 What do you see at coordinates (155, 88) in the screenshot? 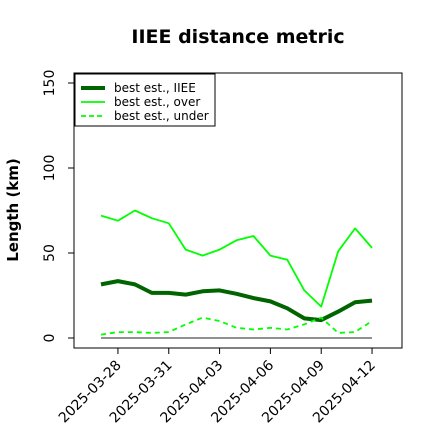
I see `legend-label: best est., IIEE` at bounding box center [155, 88].